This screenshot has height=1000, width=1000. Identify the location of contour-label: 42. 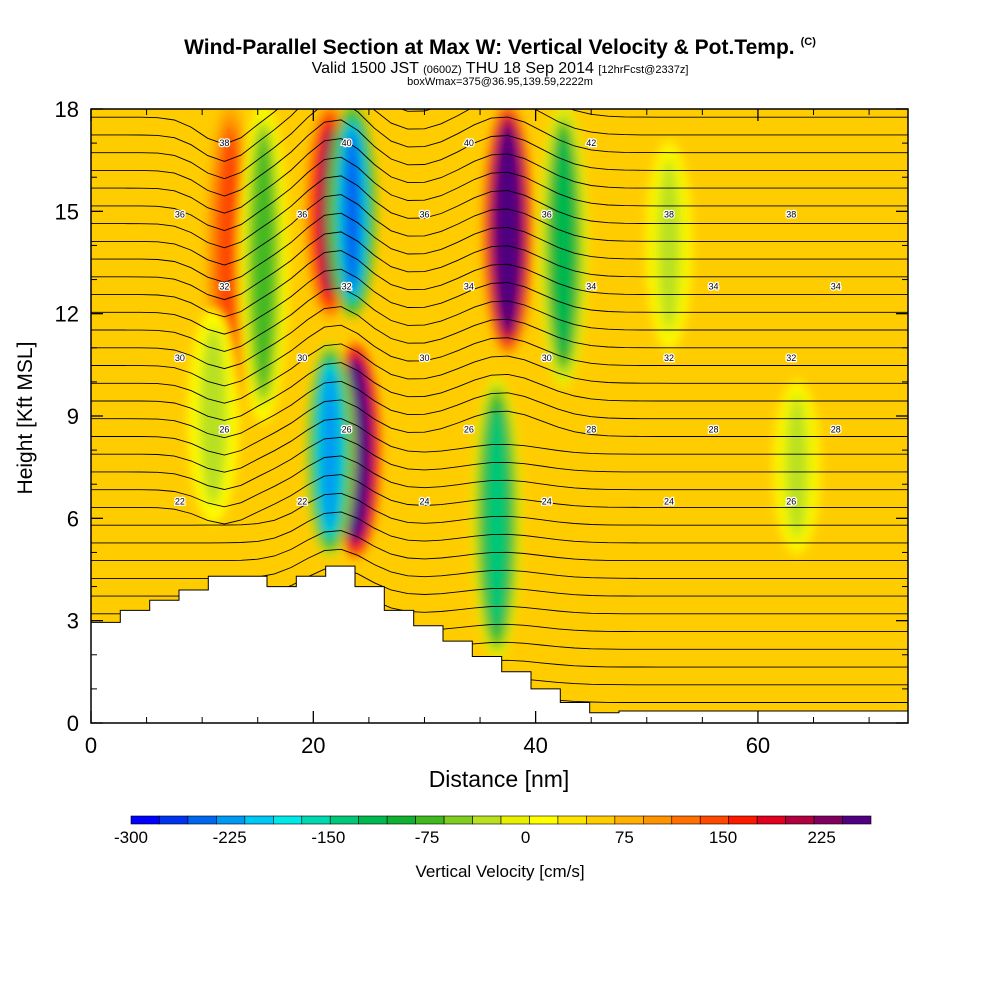
(591, 143).